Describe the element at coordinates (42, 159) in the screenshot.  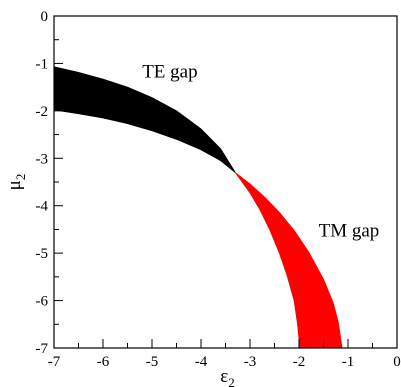
I see `y-tick-label: -3` at that location.